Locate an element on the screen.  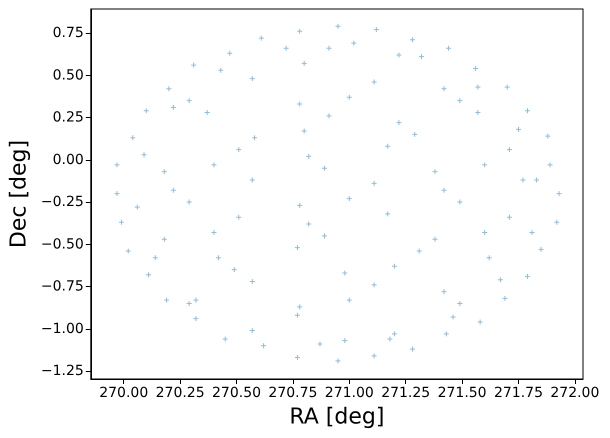
y-tick-label: 0.75 is located at coordinates (68, 33).